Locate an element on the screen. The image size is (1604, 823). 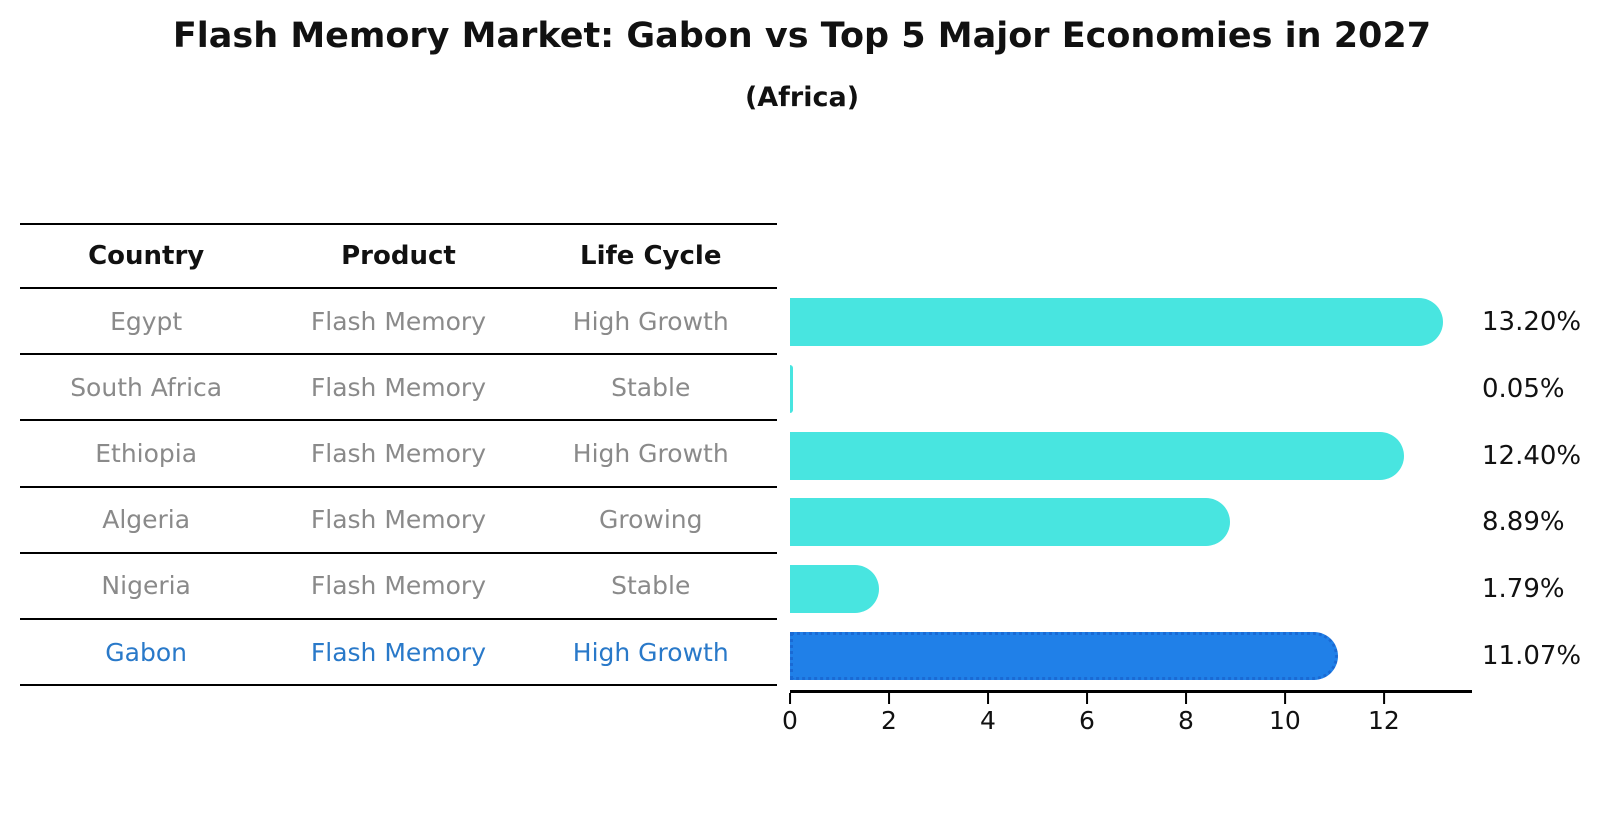
table-row: Nigeria Flash Memory Stable is located at coordinates (398, 587).